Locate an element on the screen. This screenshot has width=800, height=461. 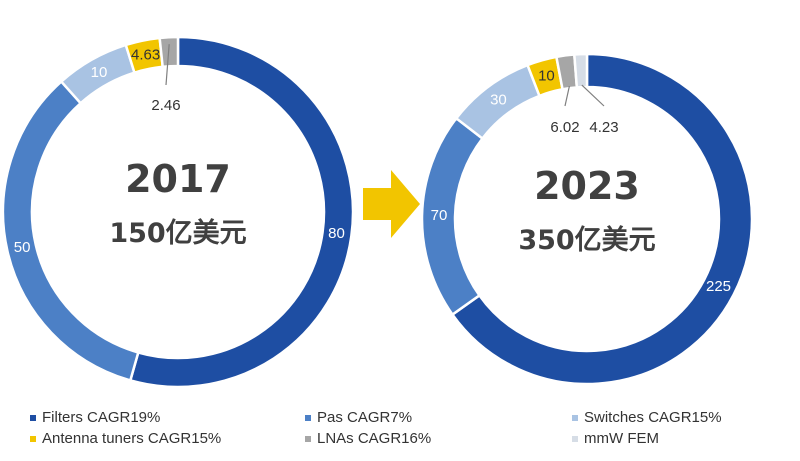
legend-swatch-switches is located at coordinates (575, 417).